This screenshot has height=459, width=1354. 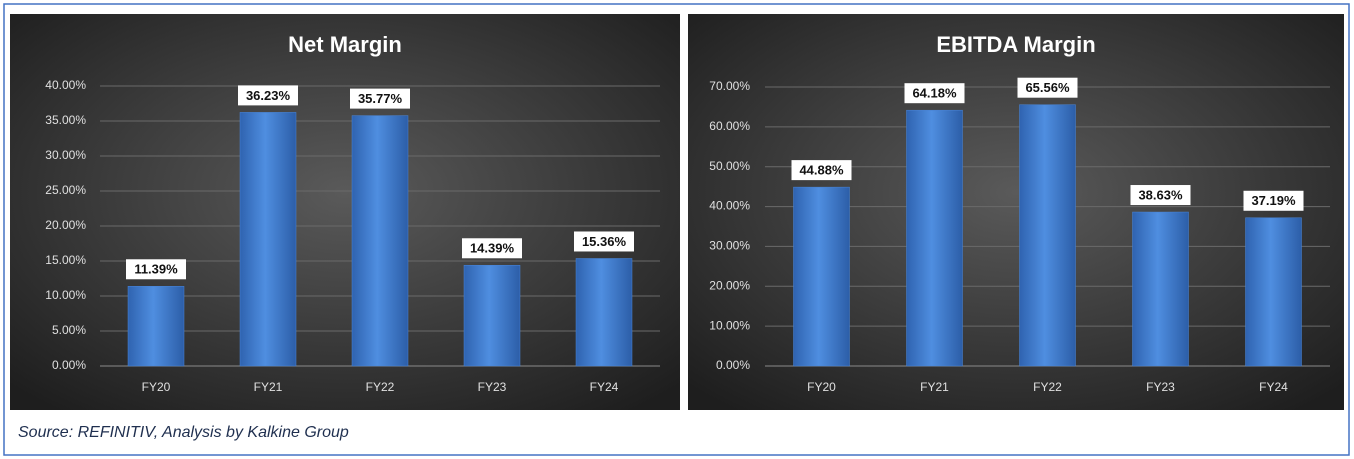 I want to click on chart-title: EBITDA Margin, so click(x=1015, y=44).